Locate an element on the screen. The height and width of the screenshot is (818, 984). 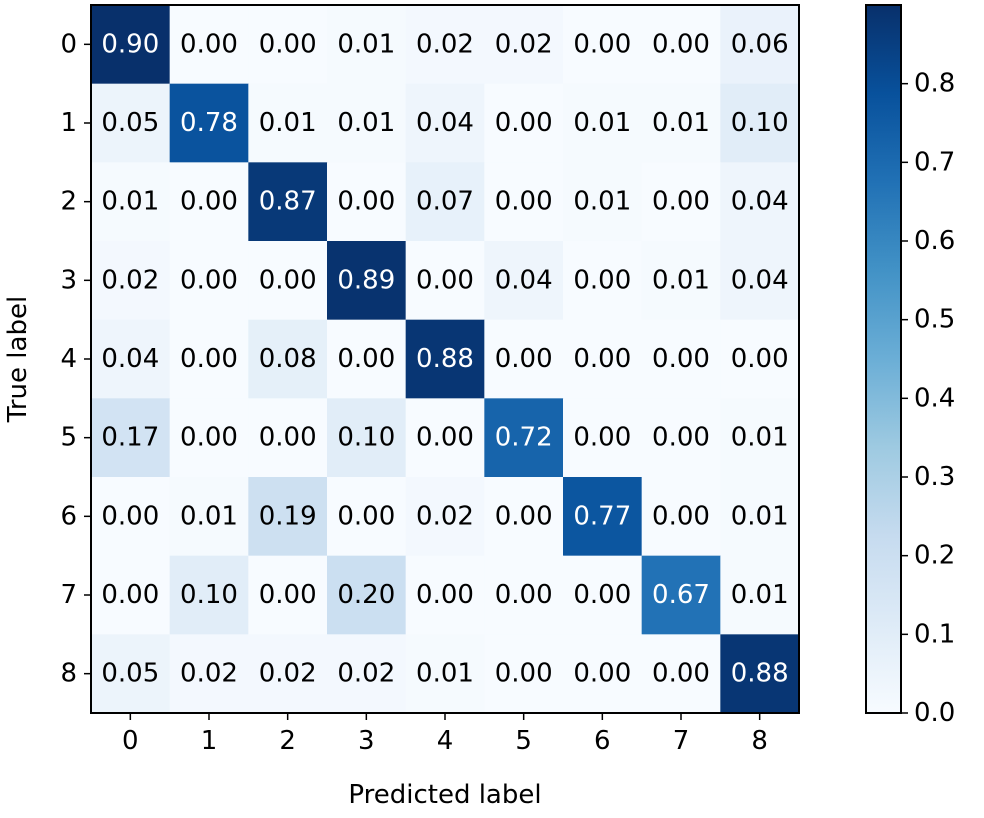
x-axis-ticks: 0 1 2 3 4 5 6 7 8 is located at coordinates (445, 734).